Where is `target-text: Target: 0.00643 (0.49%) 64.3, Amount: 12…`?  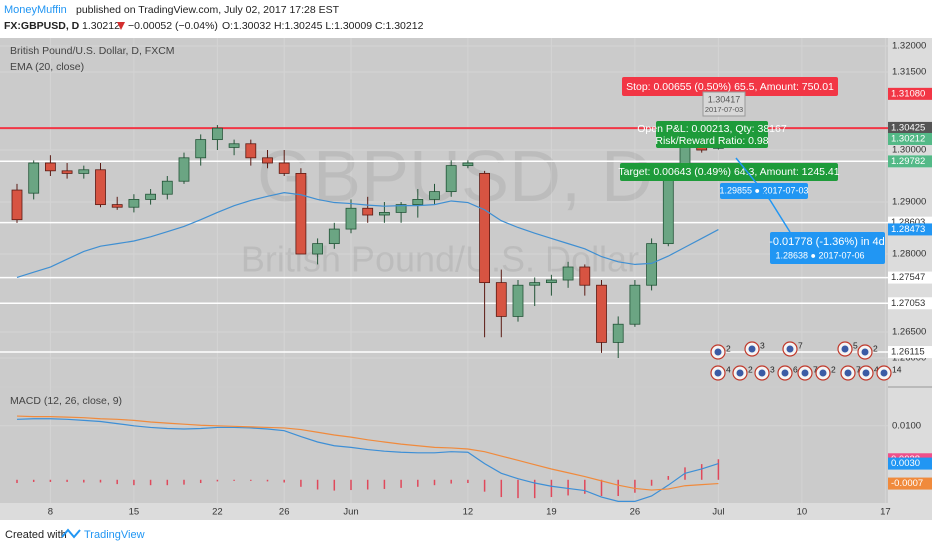
target-text: Target: 0.00643 (0.49%) 64.3, Amount: 12… is located at coordinates (728, 172).